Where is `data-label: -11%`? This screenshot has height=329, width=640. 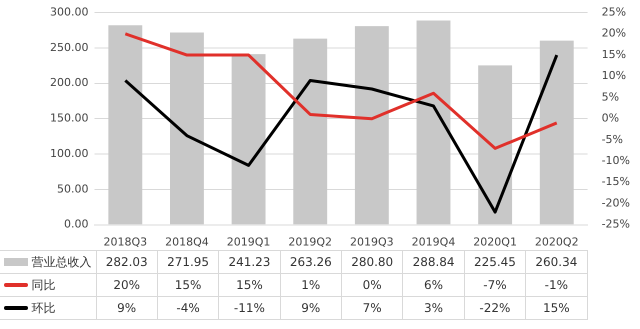
data-label: -11% is located at coordinates (249, 308).